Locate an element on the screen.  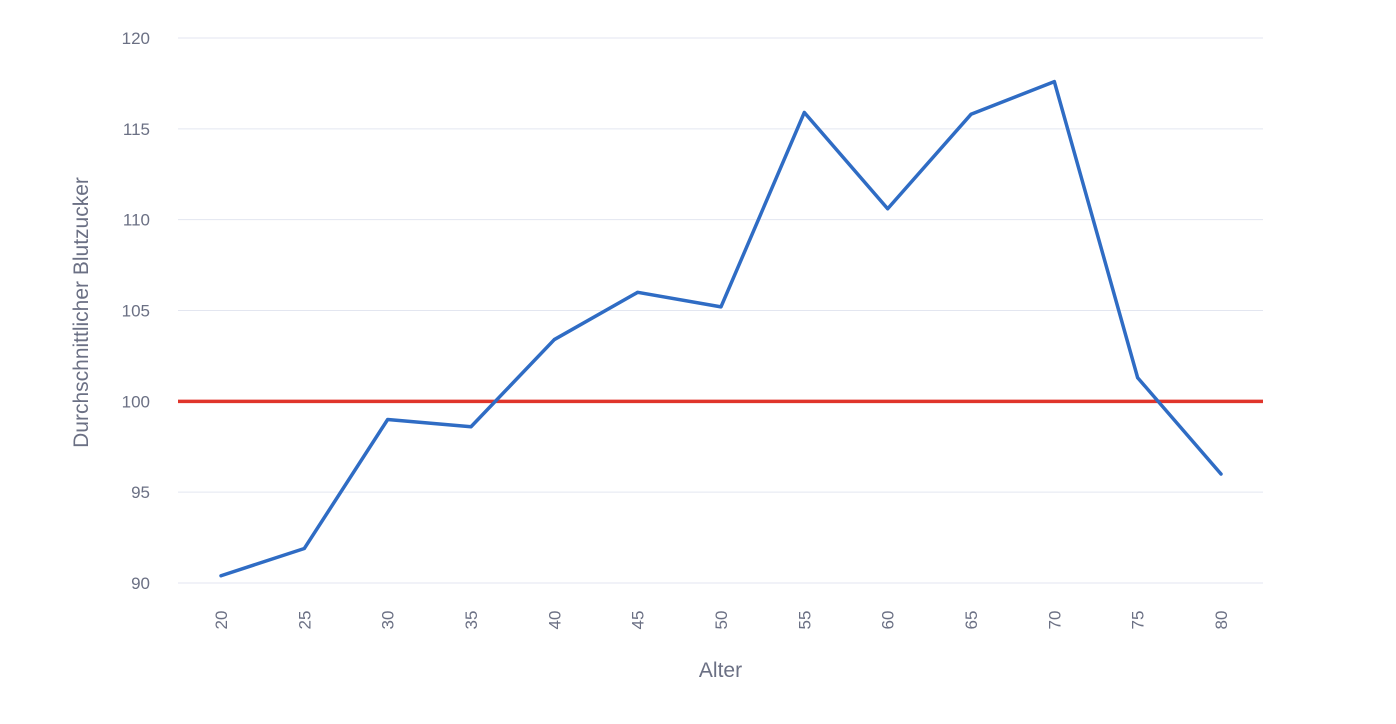
y-tick-label: 115 is located at coordinates (136, 129).